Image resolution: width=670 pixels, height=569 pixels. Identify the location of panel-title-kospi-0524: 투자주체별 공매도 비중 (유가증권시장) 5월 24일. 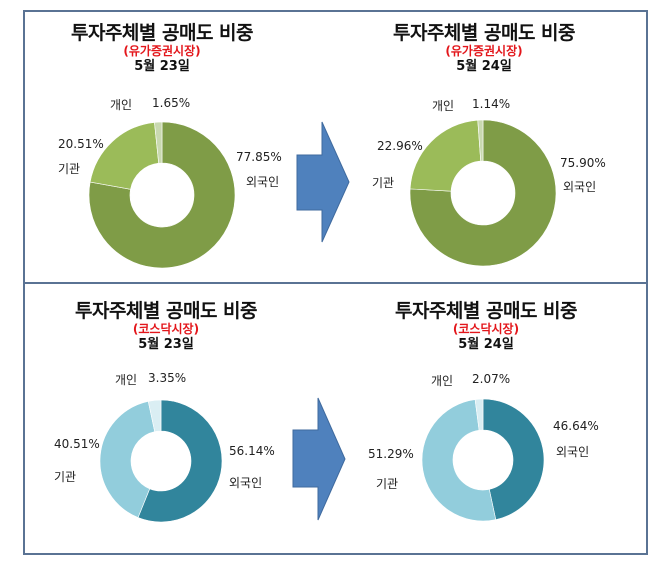
(484, 48).